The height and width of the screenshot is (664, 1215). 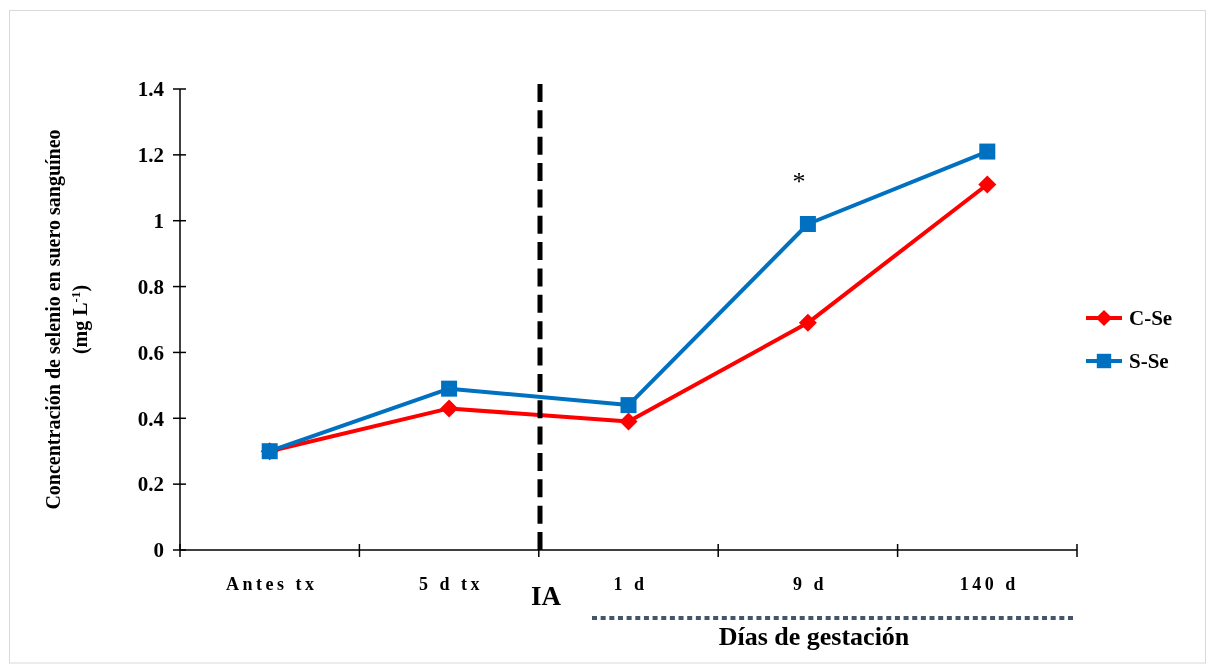 I want to click on y-tick-label: 0, so click(x=158, y=550).